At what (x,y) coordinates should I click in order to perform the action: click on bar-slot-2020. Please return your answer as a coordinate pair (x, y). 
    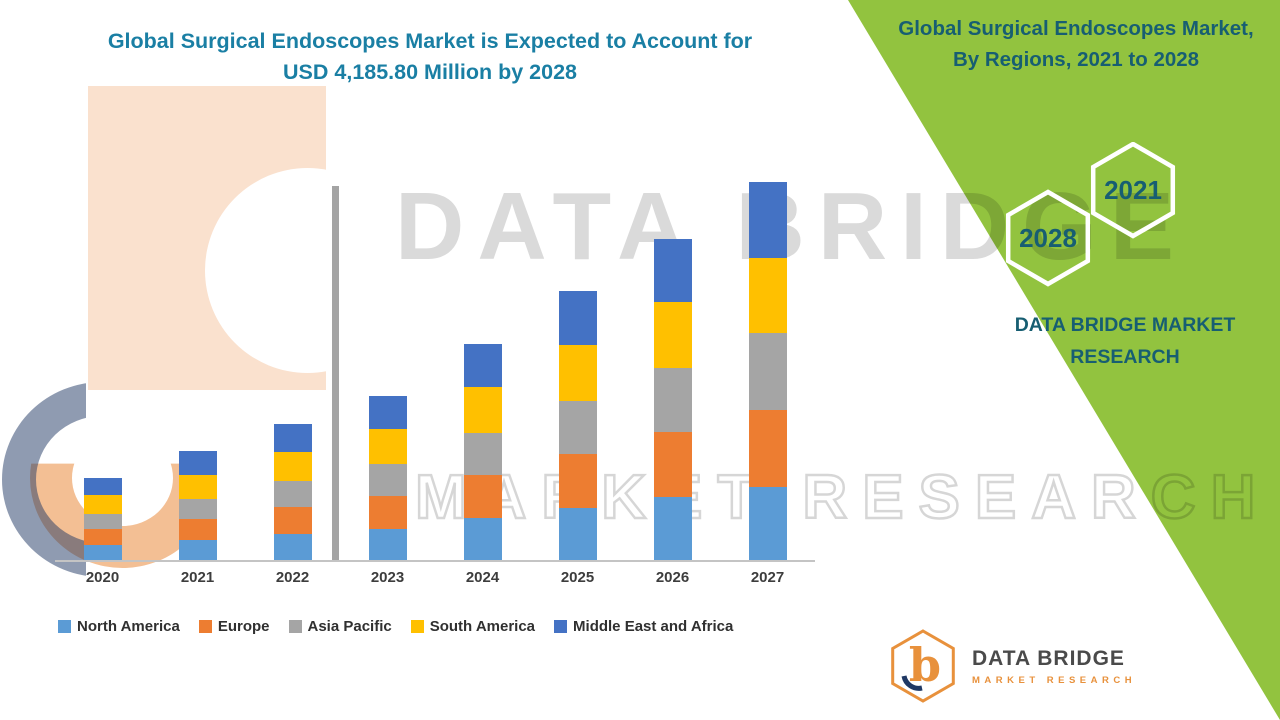
    Looking at the image, I should click on (102, 519).